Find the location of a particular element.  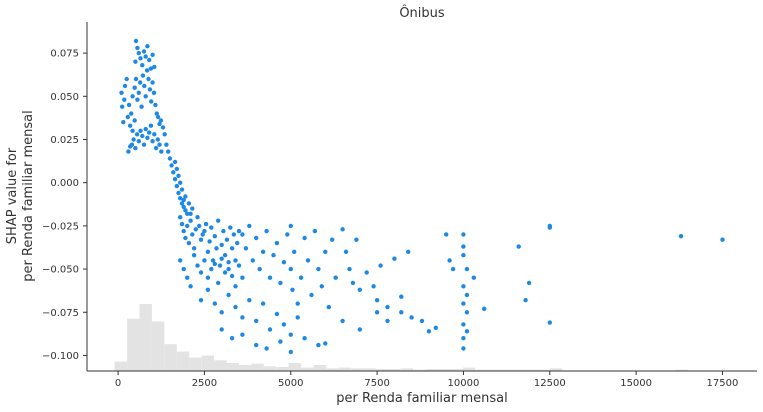

y-axis-label-line-2: per Renda familiar mensal is located at coordinates (28, 196).